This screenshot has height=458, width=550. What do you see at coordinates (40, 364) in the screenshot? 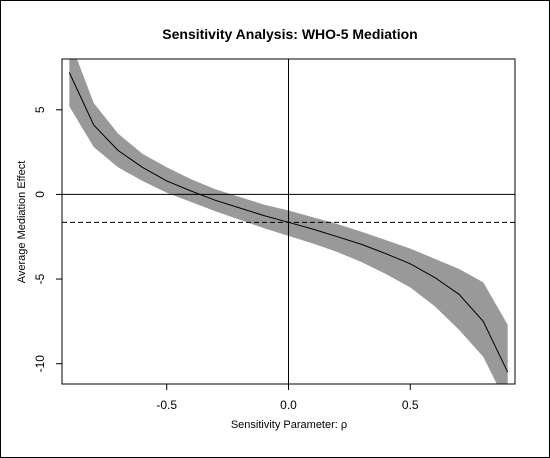
I see `y-tick-label: -10` at bounding box center [40, 364].